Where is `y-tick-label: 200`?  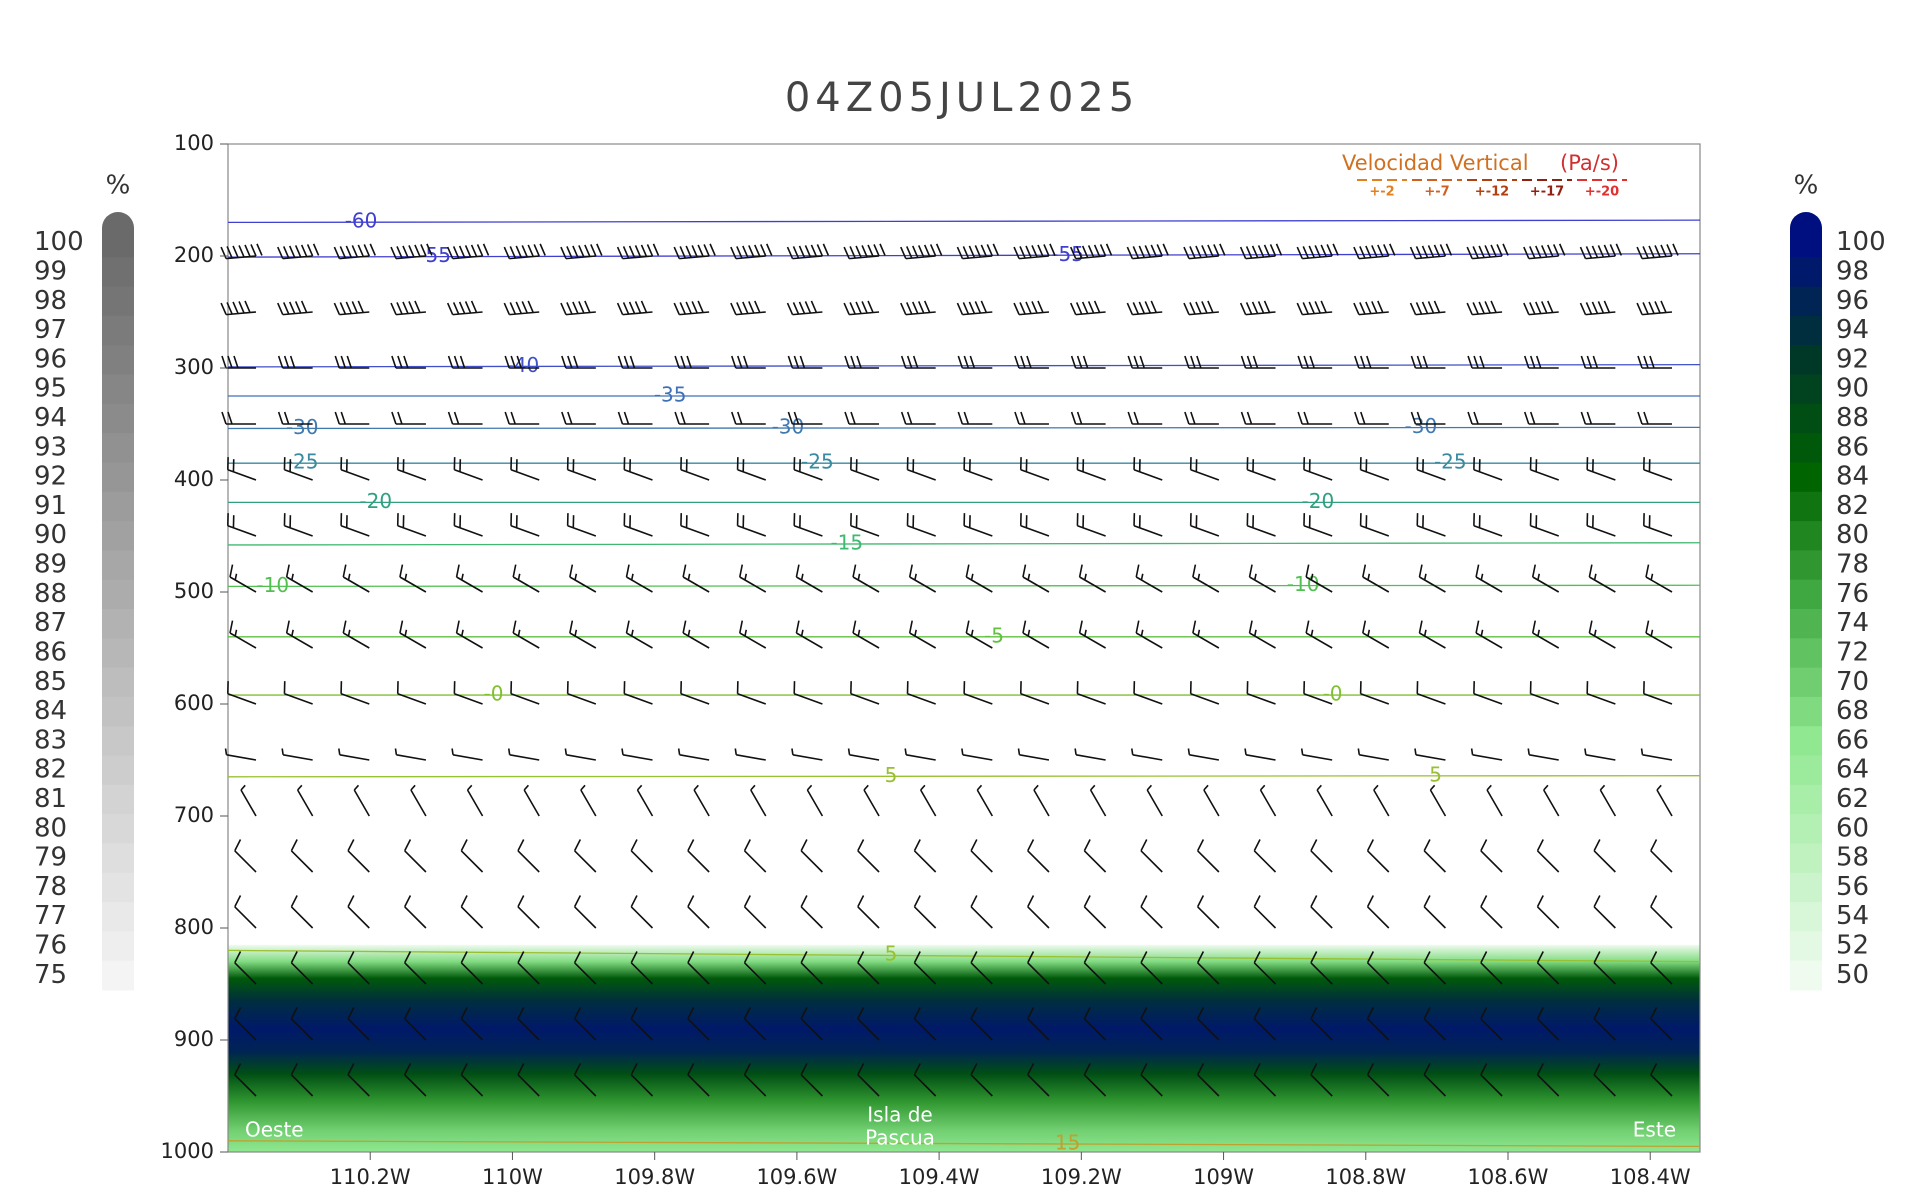
y-tick-label: 200 is located at coordinates (194, 255).